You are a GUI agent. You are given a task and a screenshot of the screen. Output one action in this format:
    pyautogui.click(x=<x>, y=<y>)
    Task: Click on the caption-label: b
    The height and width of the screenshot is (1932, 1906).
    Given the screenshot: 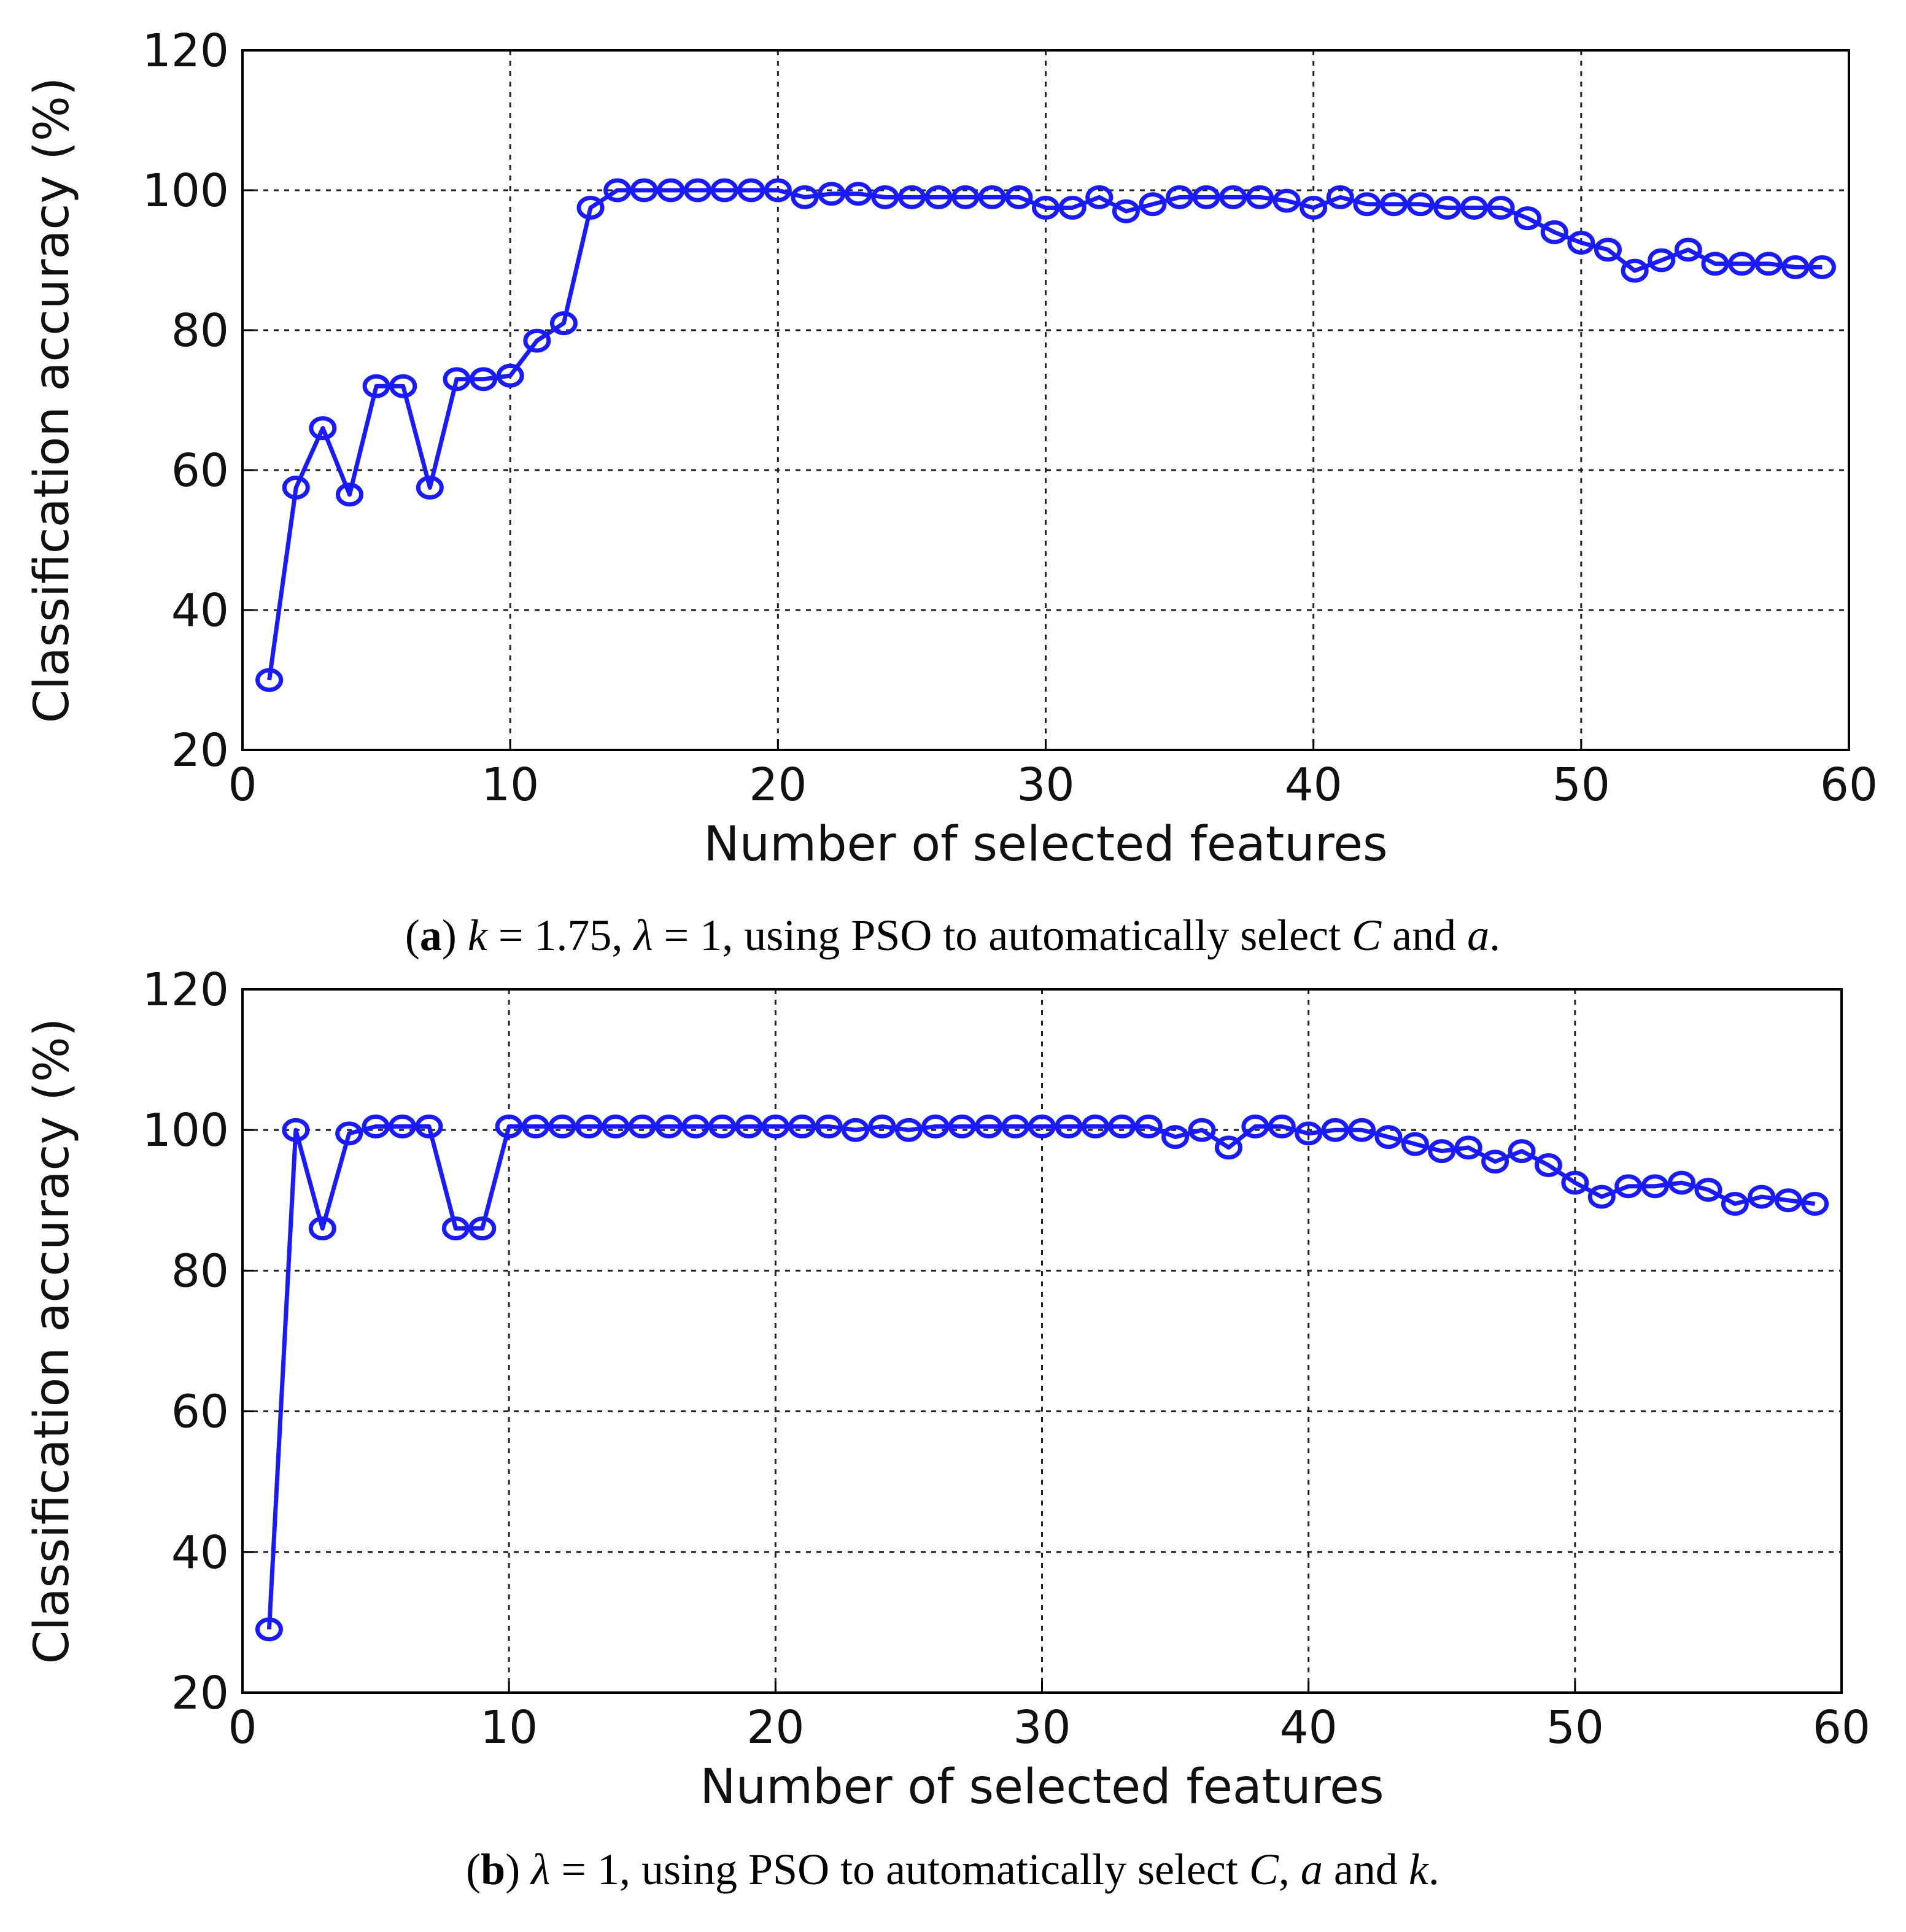 What is the action you would take?
    pyautogui.click(x=493, y=1869)
    